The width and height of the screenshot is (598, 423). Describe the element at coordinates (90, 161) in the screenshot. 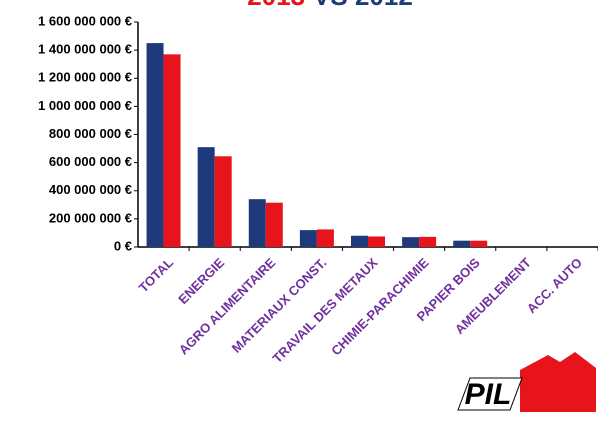

I see `y-tick-label: 600 000 000 €` at that location.